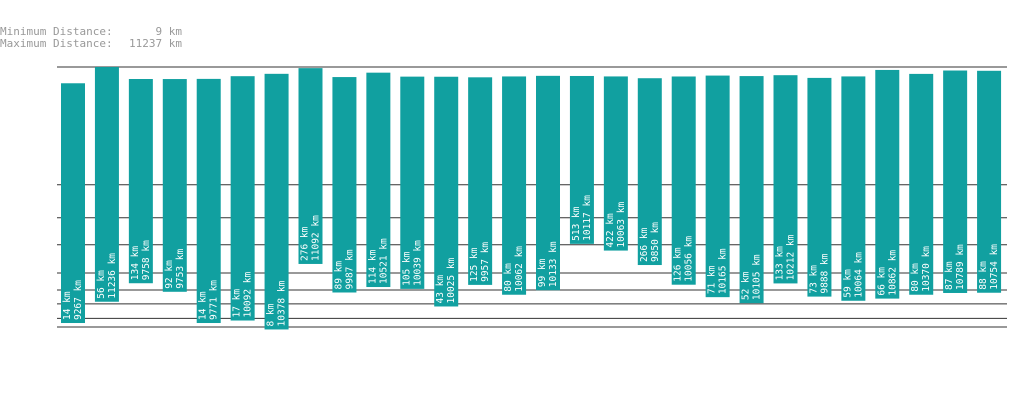 The image size is (1019, 402). What do you see at coordinates (56, 43) in the screenshot?
I see `max-label: Maximum Distance:` at bounding box center [56, 43].